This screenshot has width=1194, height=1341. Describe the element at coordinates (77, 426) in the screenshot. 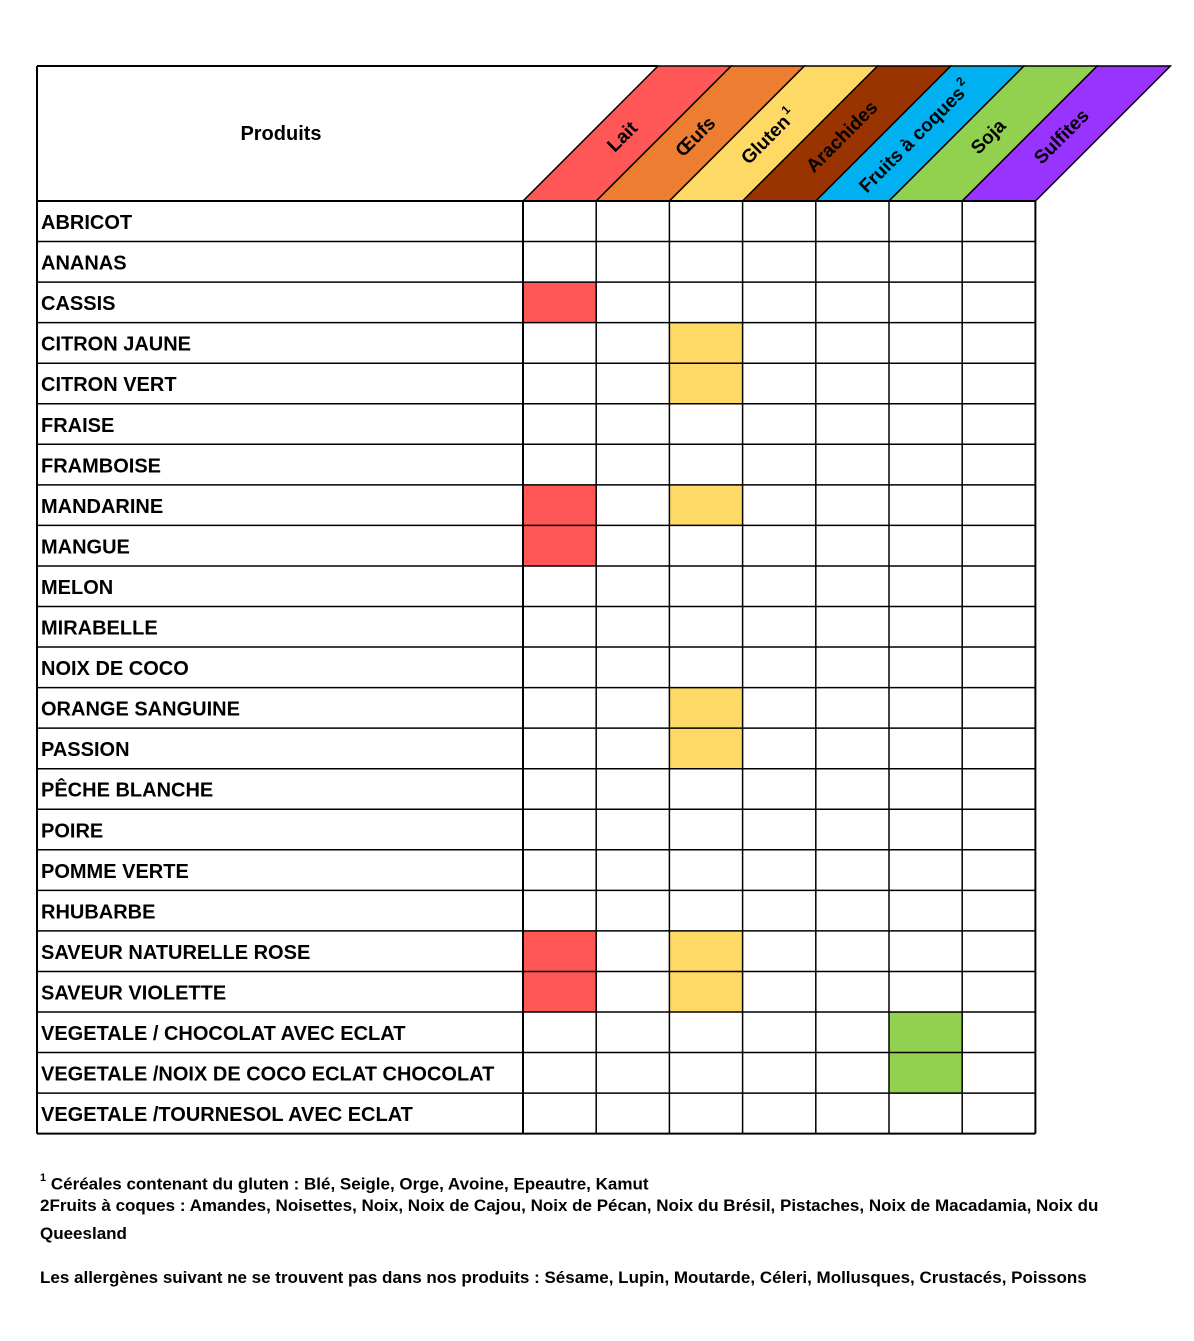

I see `product-name: FRAISE` at that location.